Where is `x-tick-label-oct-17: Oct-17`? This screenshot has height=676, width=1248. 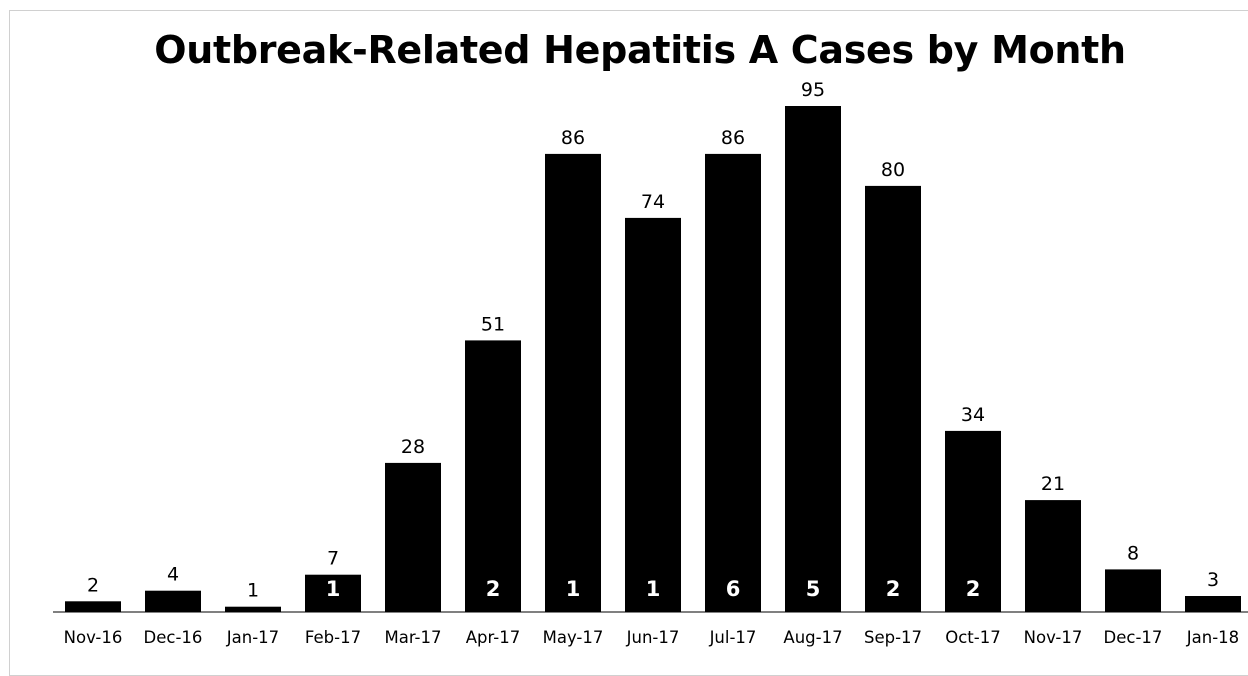
x-tick-label-oct-17: Oct-17 is located at coordinates (972, 637).